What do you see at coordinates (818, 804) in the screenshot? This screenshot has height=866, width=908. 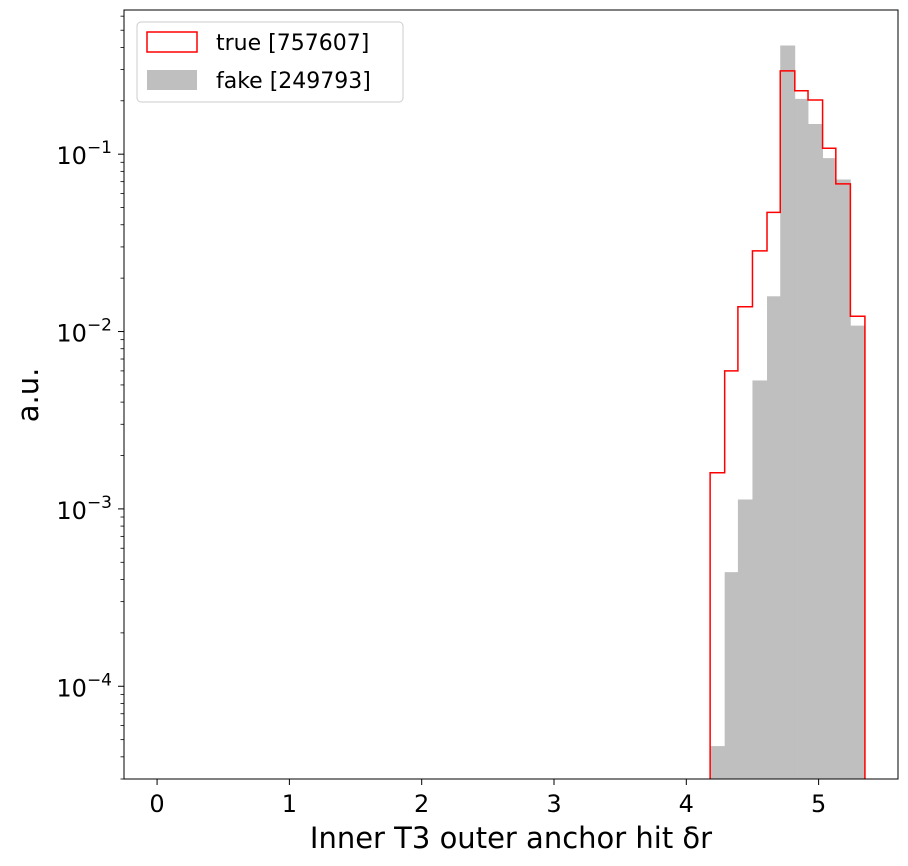 I see `x-tick-label: 5` at bounding box center [818, 804].